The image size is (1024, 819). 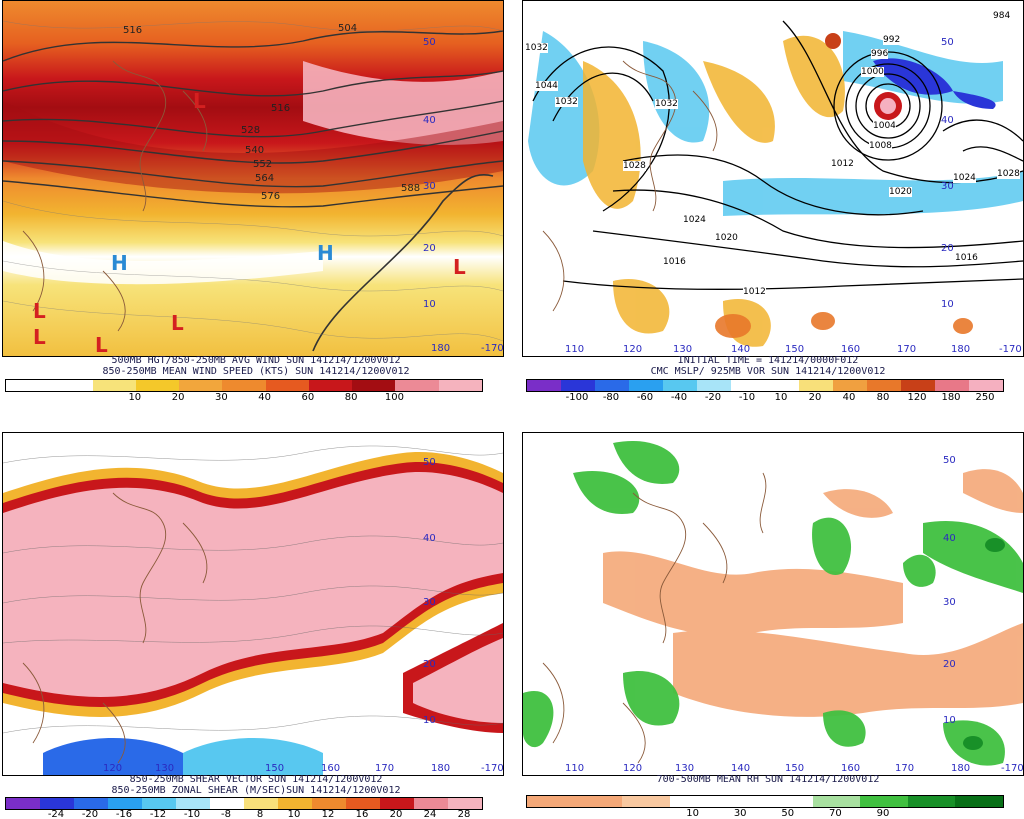 What do you see at coordinates (694, 220) in the screenshot?
I see `isobar-label: 1024` at bounding box center [694, 220].